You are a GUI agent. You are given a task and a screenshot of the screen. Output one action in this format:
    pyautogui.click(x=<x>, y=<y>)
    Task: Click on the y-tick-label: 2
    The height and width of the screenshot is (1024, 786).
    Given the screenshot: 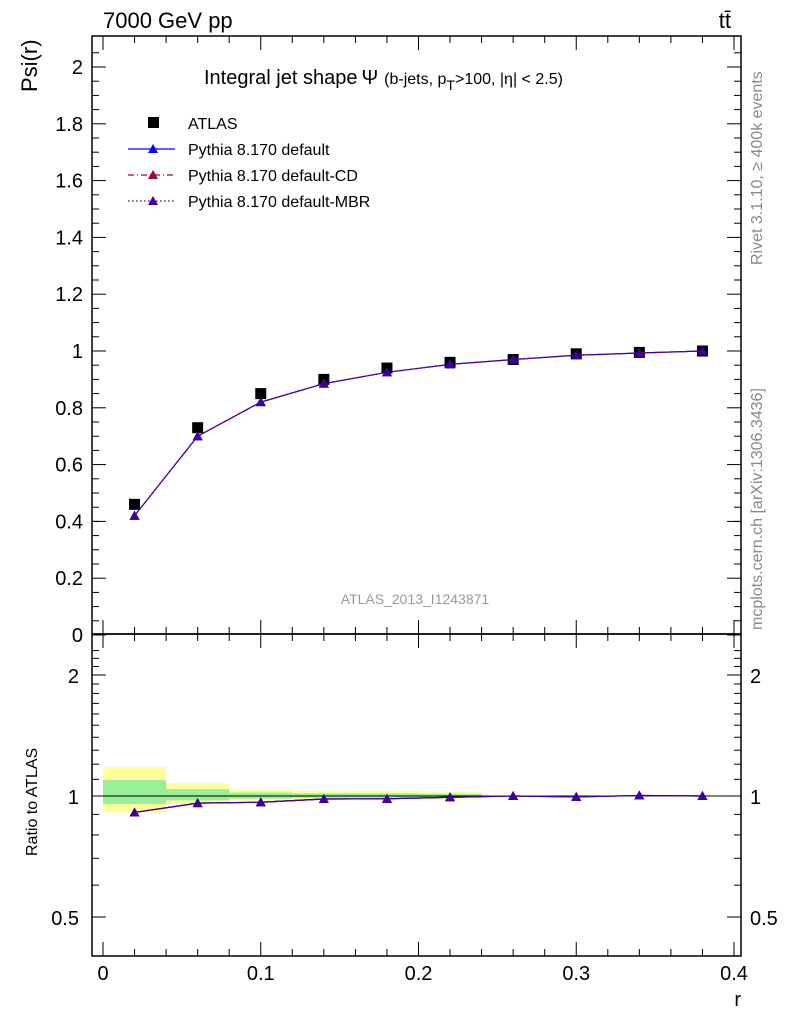 What is the action you would take?
    pyautogui.click(x=77, y=68)
    